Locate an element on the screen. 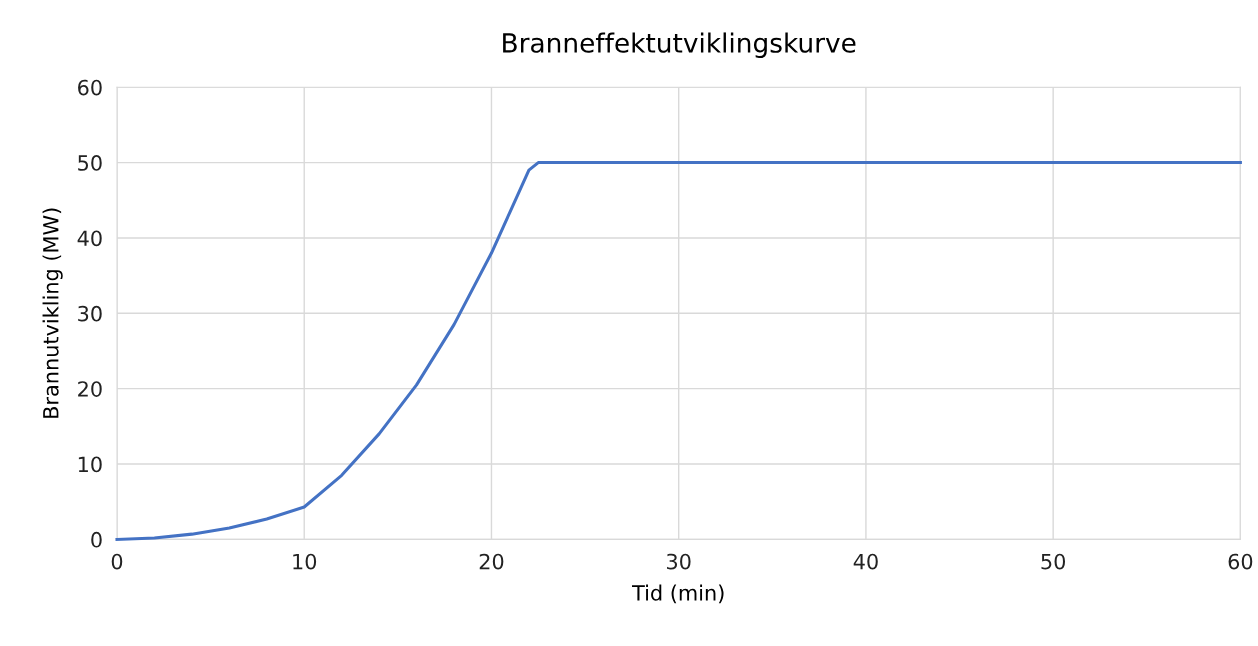 The width and height of the screenshot is (1258, 646). y-tick-label: 30 is located at coordinates (90, 313).